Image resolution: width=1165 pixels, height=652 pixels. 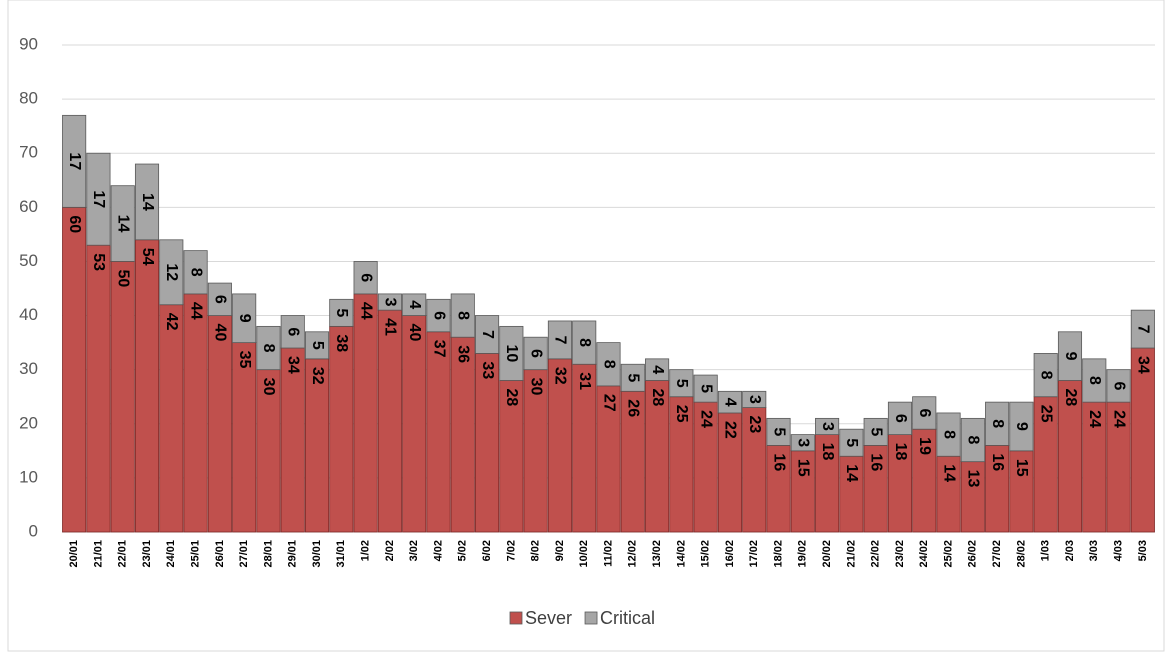 I want to click on data-label: 13, so click(x=973, y=479).